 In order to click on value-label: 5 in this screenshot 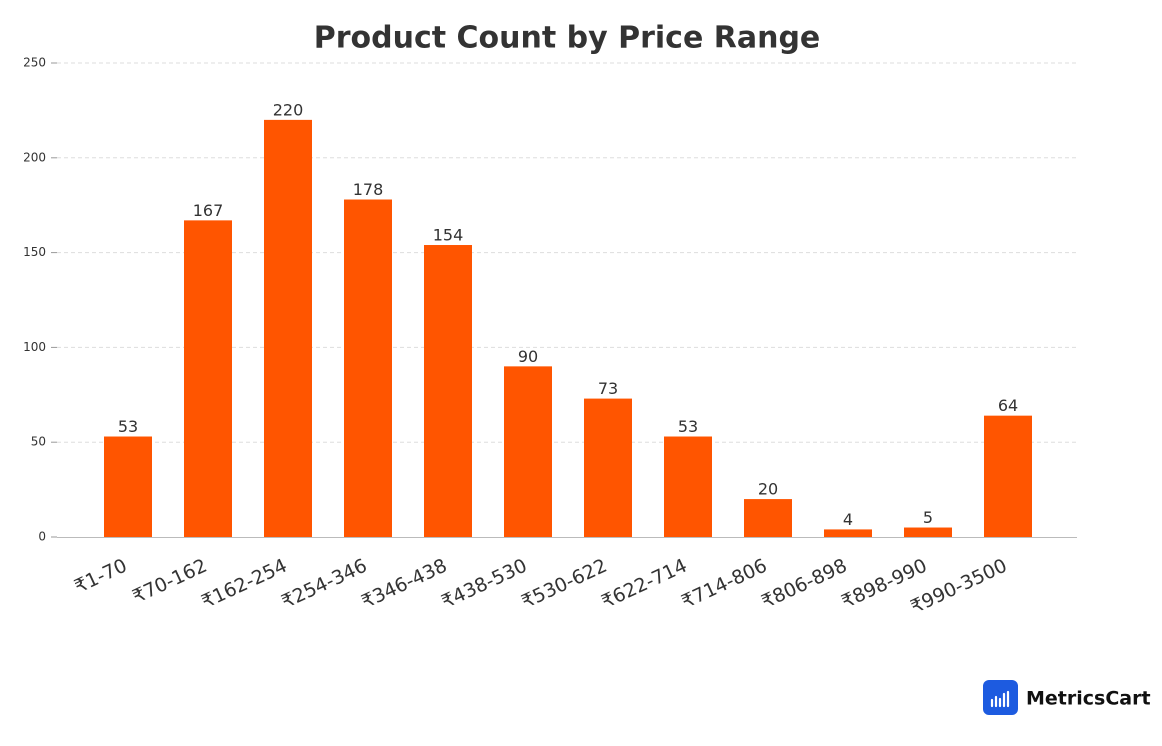, I will do `click(928, 517)`.